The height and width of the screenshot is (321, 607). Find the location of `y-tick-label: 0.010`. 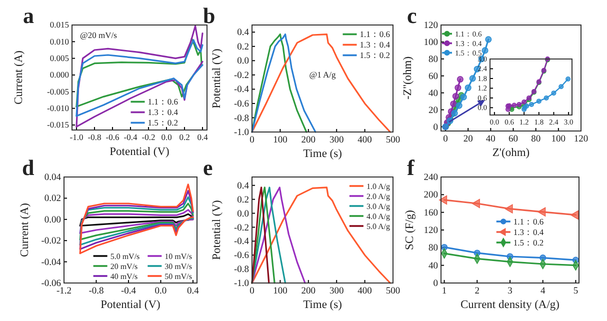

y-tick-label: 0.010 is located at coordinates (59, 41).